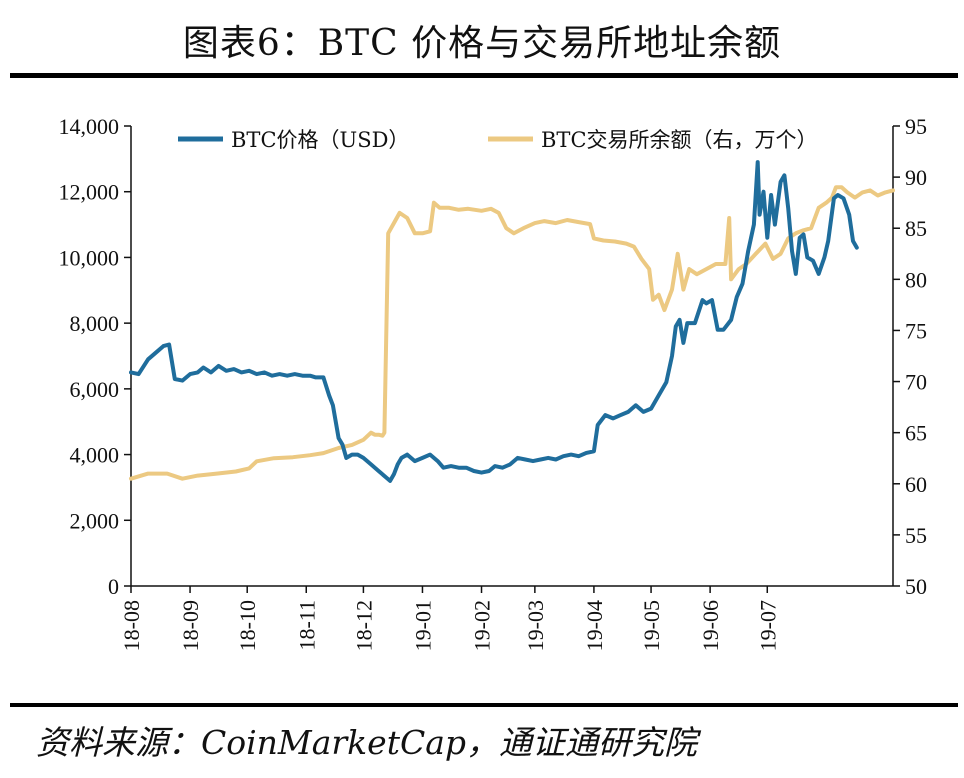 Image resolution: width=964 pixels, height=778 pixels. Describe the element at coordinates (916, 484) in the screenshot. I see `right-axis-tick-label: 60` at that location.